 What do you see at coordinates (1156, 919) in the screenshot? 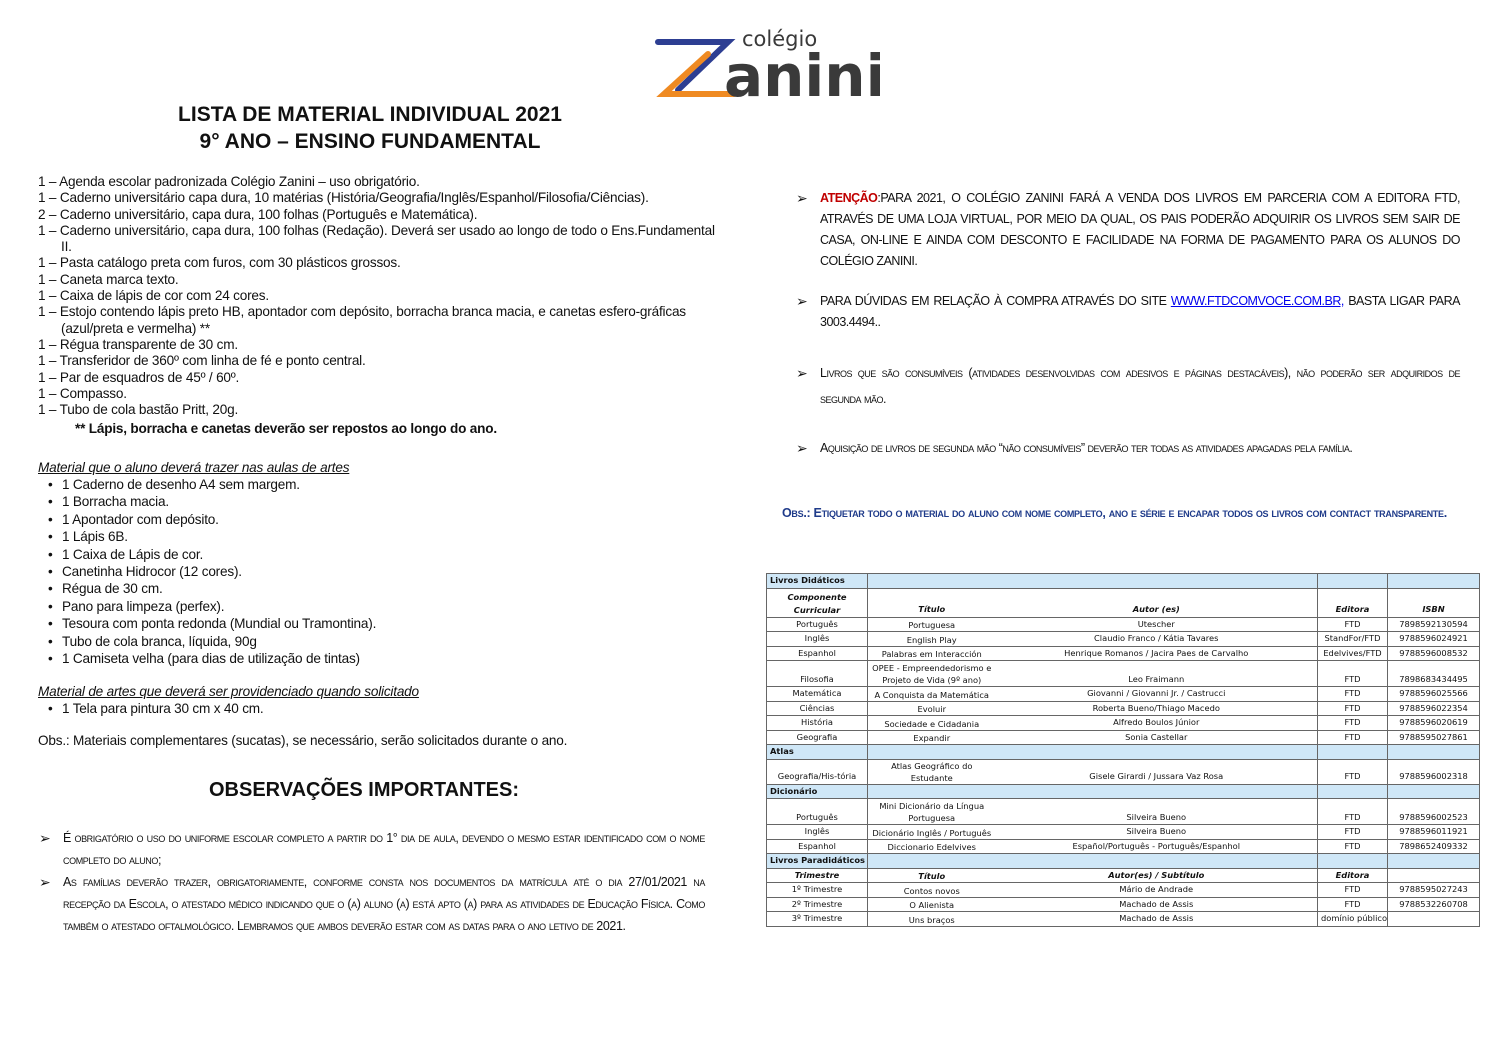
I see `table-cell: Machado de Assis` at bounding box center [1156, 919].